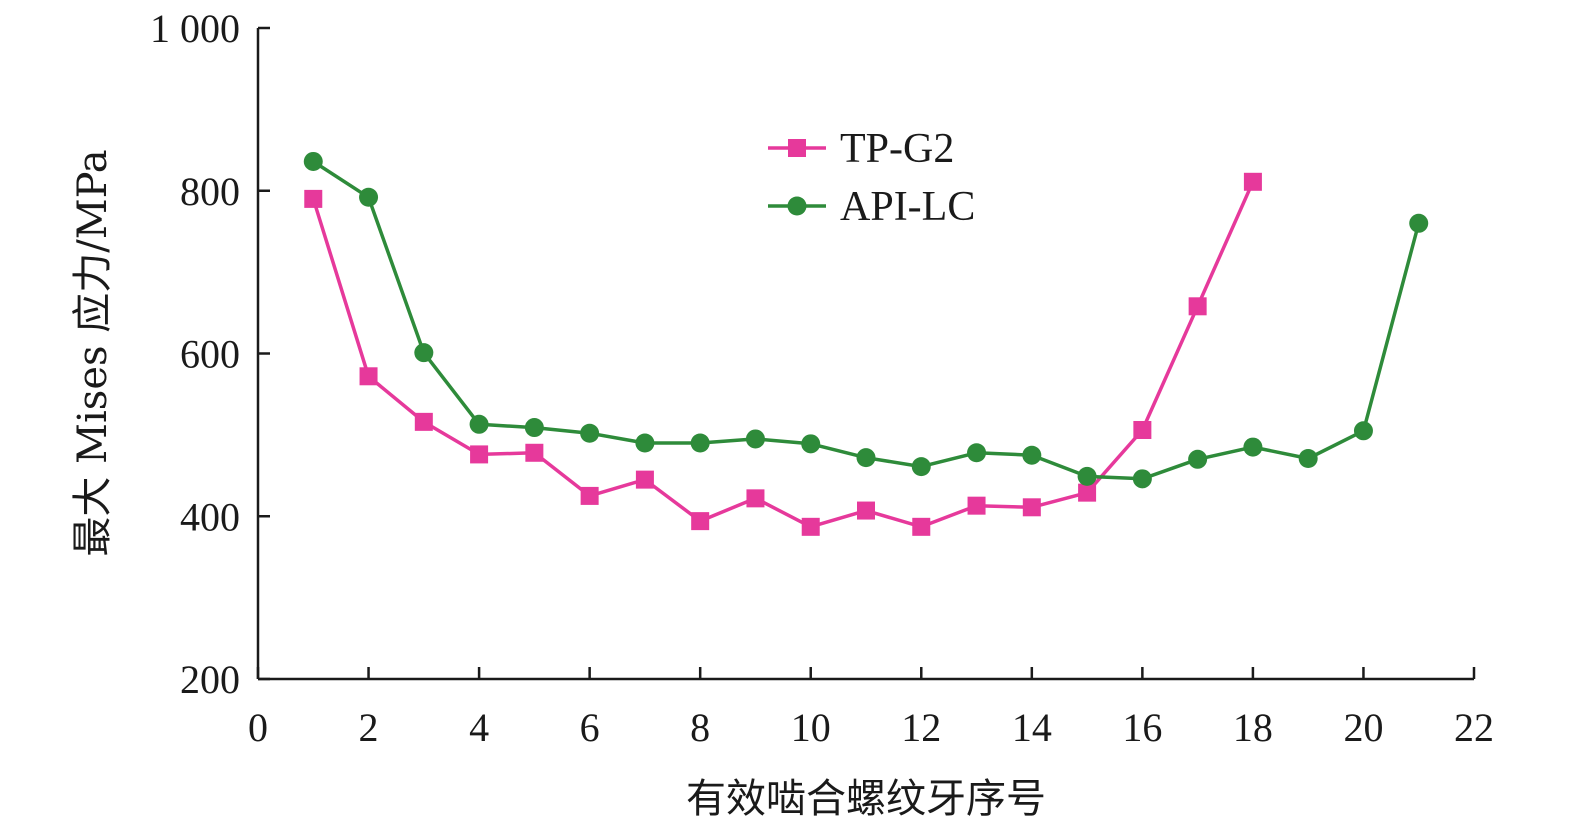  Describe the element at coordinates (921, 727) in the screenshot. I see `x-tick-label: 12` at that location.